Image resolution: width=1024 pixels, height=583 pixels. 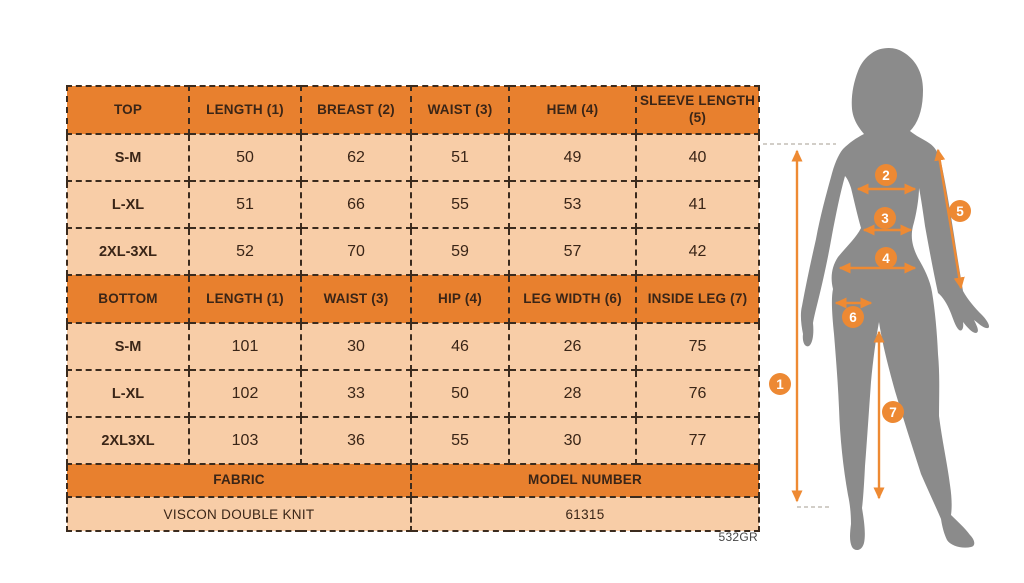 What do you see at coordinates (572, 204) in the screenshot?
I see `cell-value: 53` at bounding box center [572, 204].